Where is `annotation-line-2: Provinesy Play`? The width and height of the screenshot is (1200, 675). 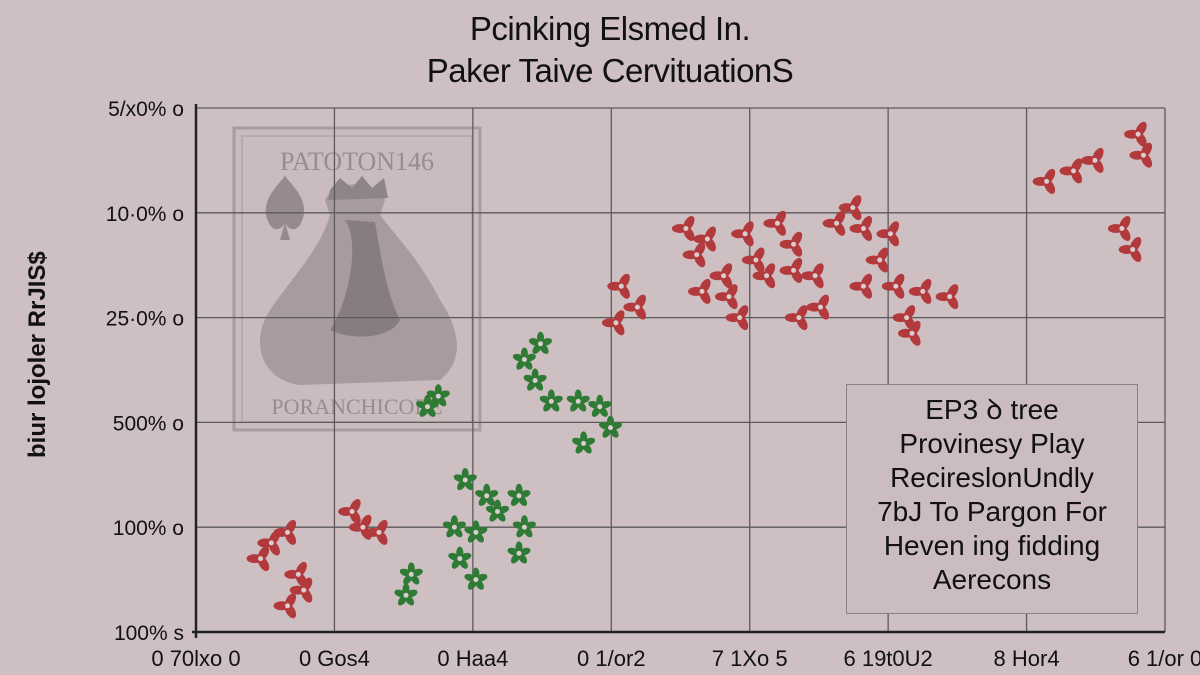 annotation-line-2: Provinesy Play is located at coordinates (992, 443).